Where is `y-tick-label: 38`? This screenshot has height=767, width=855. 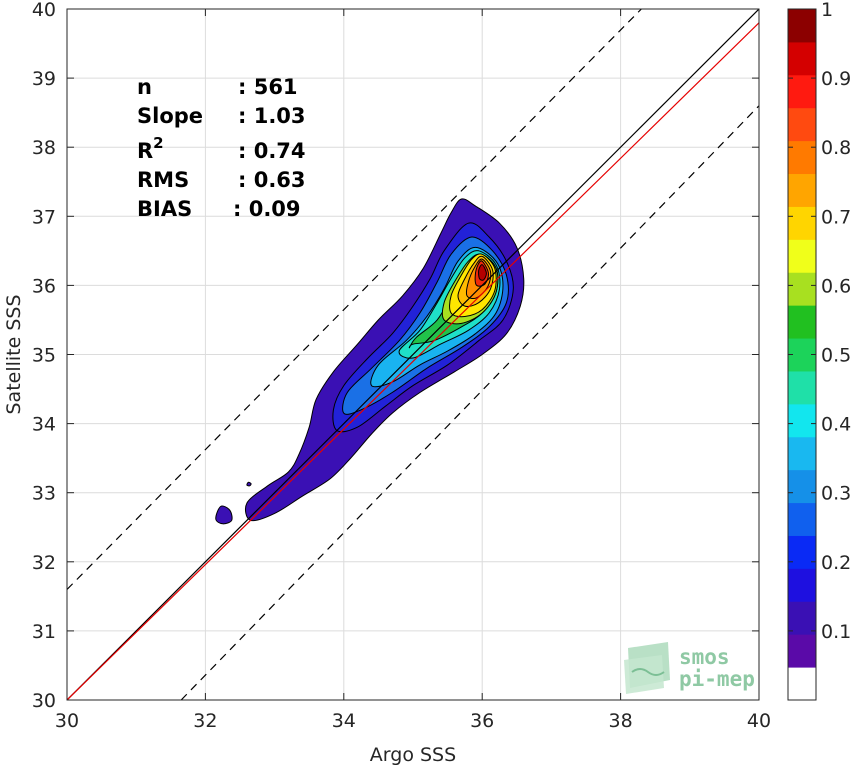
y-tick-label: 38 is located at coordinates (44, 148).